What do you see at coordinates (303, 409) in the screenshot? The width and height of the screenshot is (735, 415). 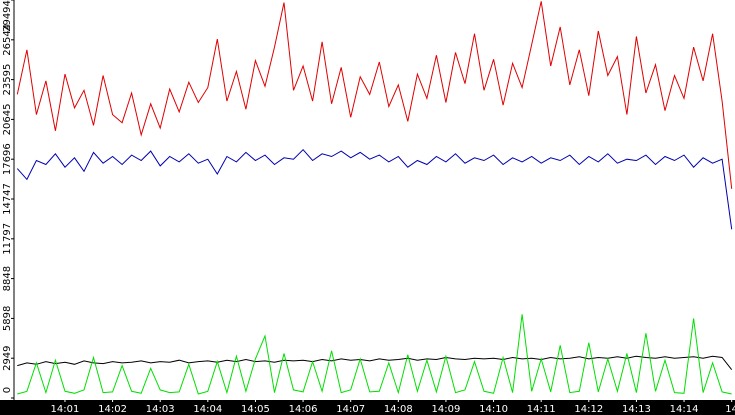 I see `x-tick-label: 14:06` at bounding box center [303, 409].